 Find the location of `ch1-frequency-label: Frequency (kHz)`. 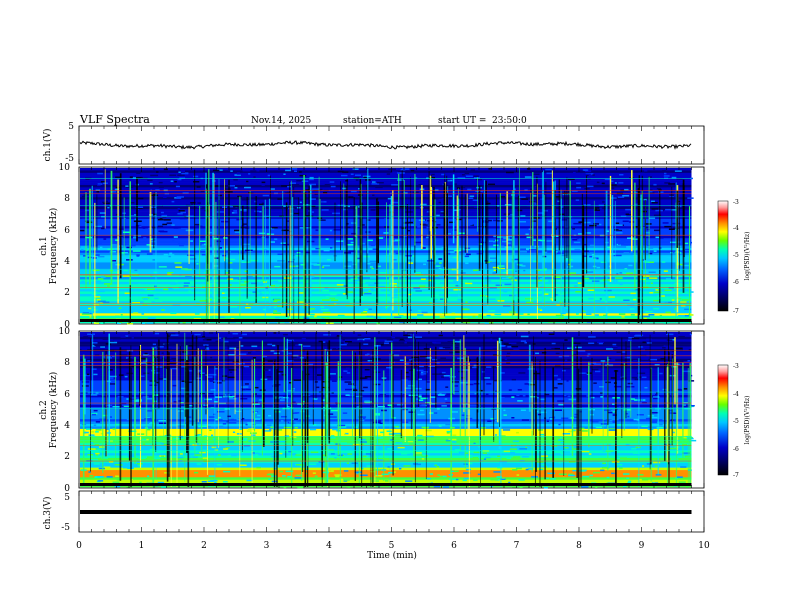

ch1-frequency-label: Frequency (kHz) is located at coordinates (53, 246).